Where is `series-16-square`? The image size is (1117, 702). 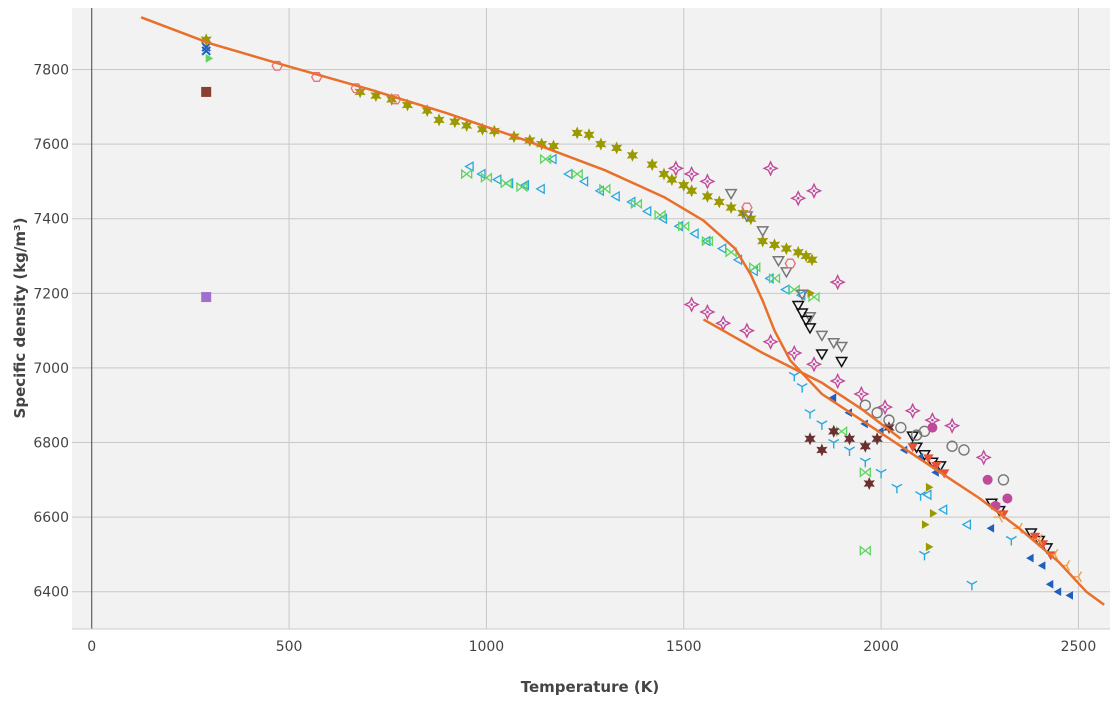 series-16-square is located at coordinates (206, 297).